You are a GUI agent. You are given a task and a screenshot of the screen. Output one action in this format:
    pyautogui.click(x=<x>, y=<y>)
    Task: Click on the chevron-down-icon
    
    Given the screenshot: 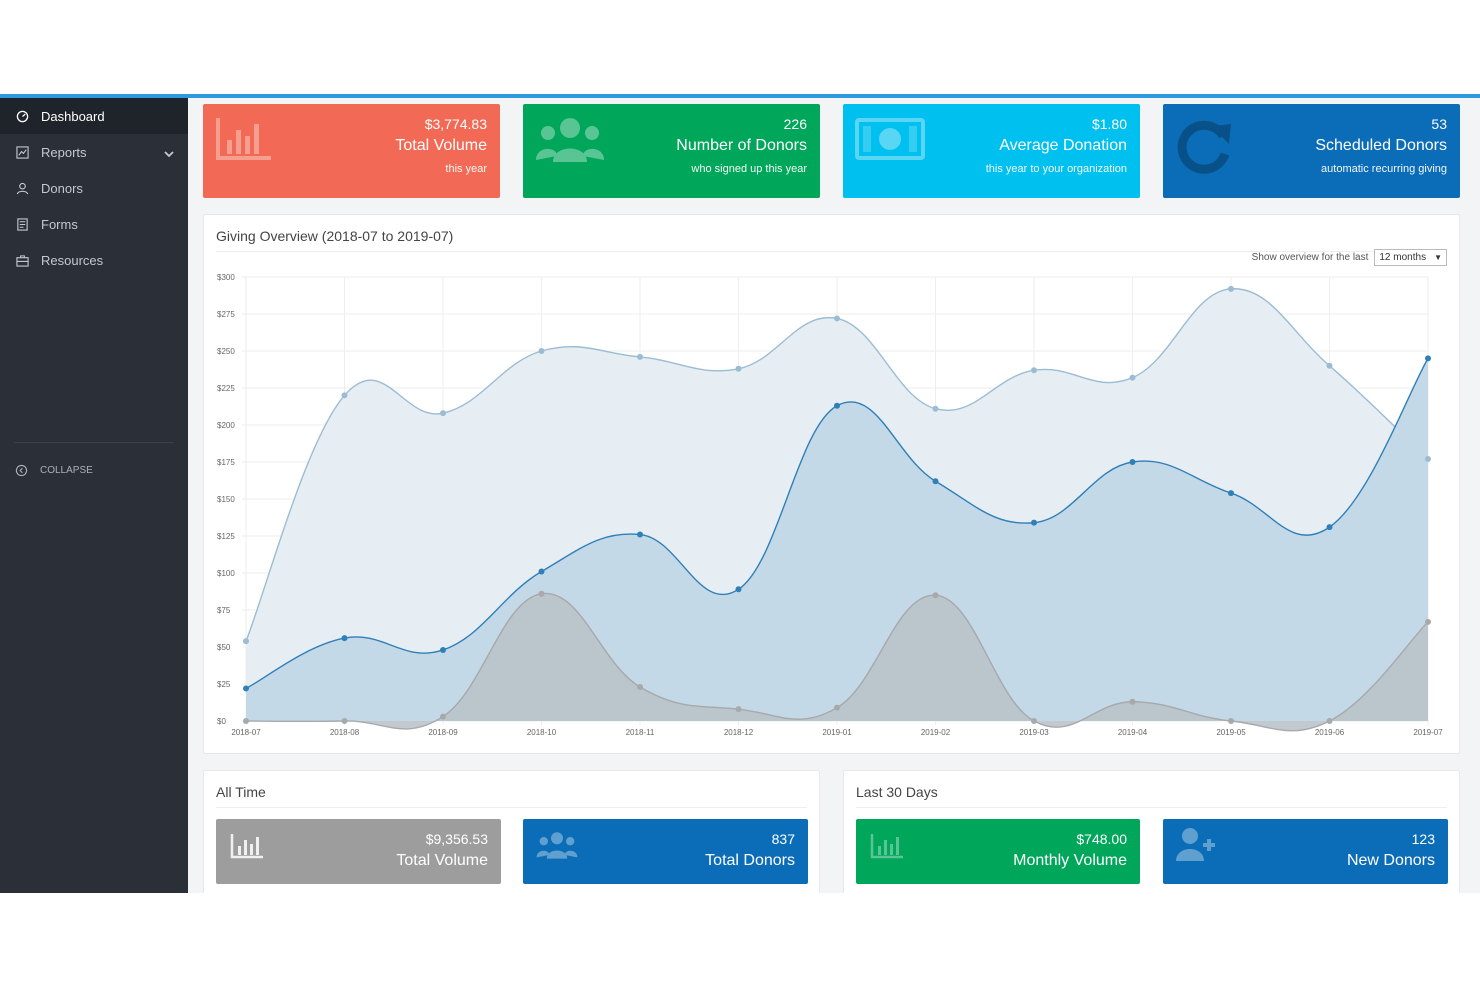 What is the action you would take?
    pyautogui.click(x=169, y=153)
    